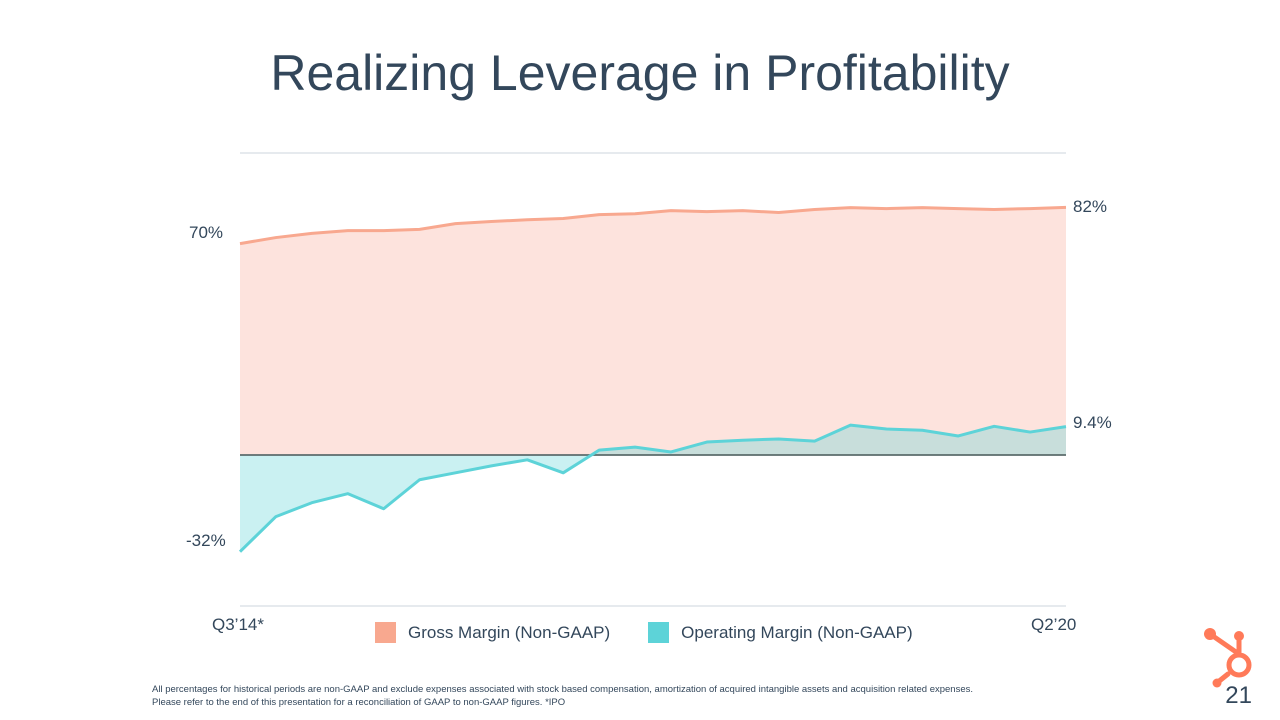 The image size is (1280, 720). Describe the element at coordinates (385, 632) in the screenshot. I see `legend-swatch-gross` at that location.